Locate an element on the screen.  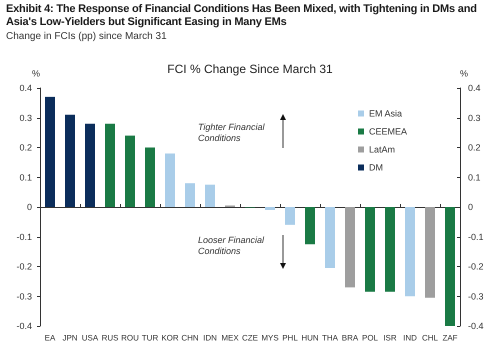
annotation: Tighter Financial Conditions is located at coordinates (232, 133).